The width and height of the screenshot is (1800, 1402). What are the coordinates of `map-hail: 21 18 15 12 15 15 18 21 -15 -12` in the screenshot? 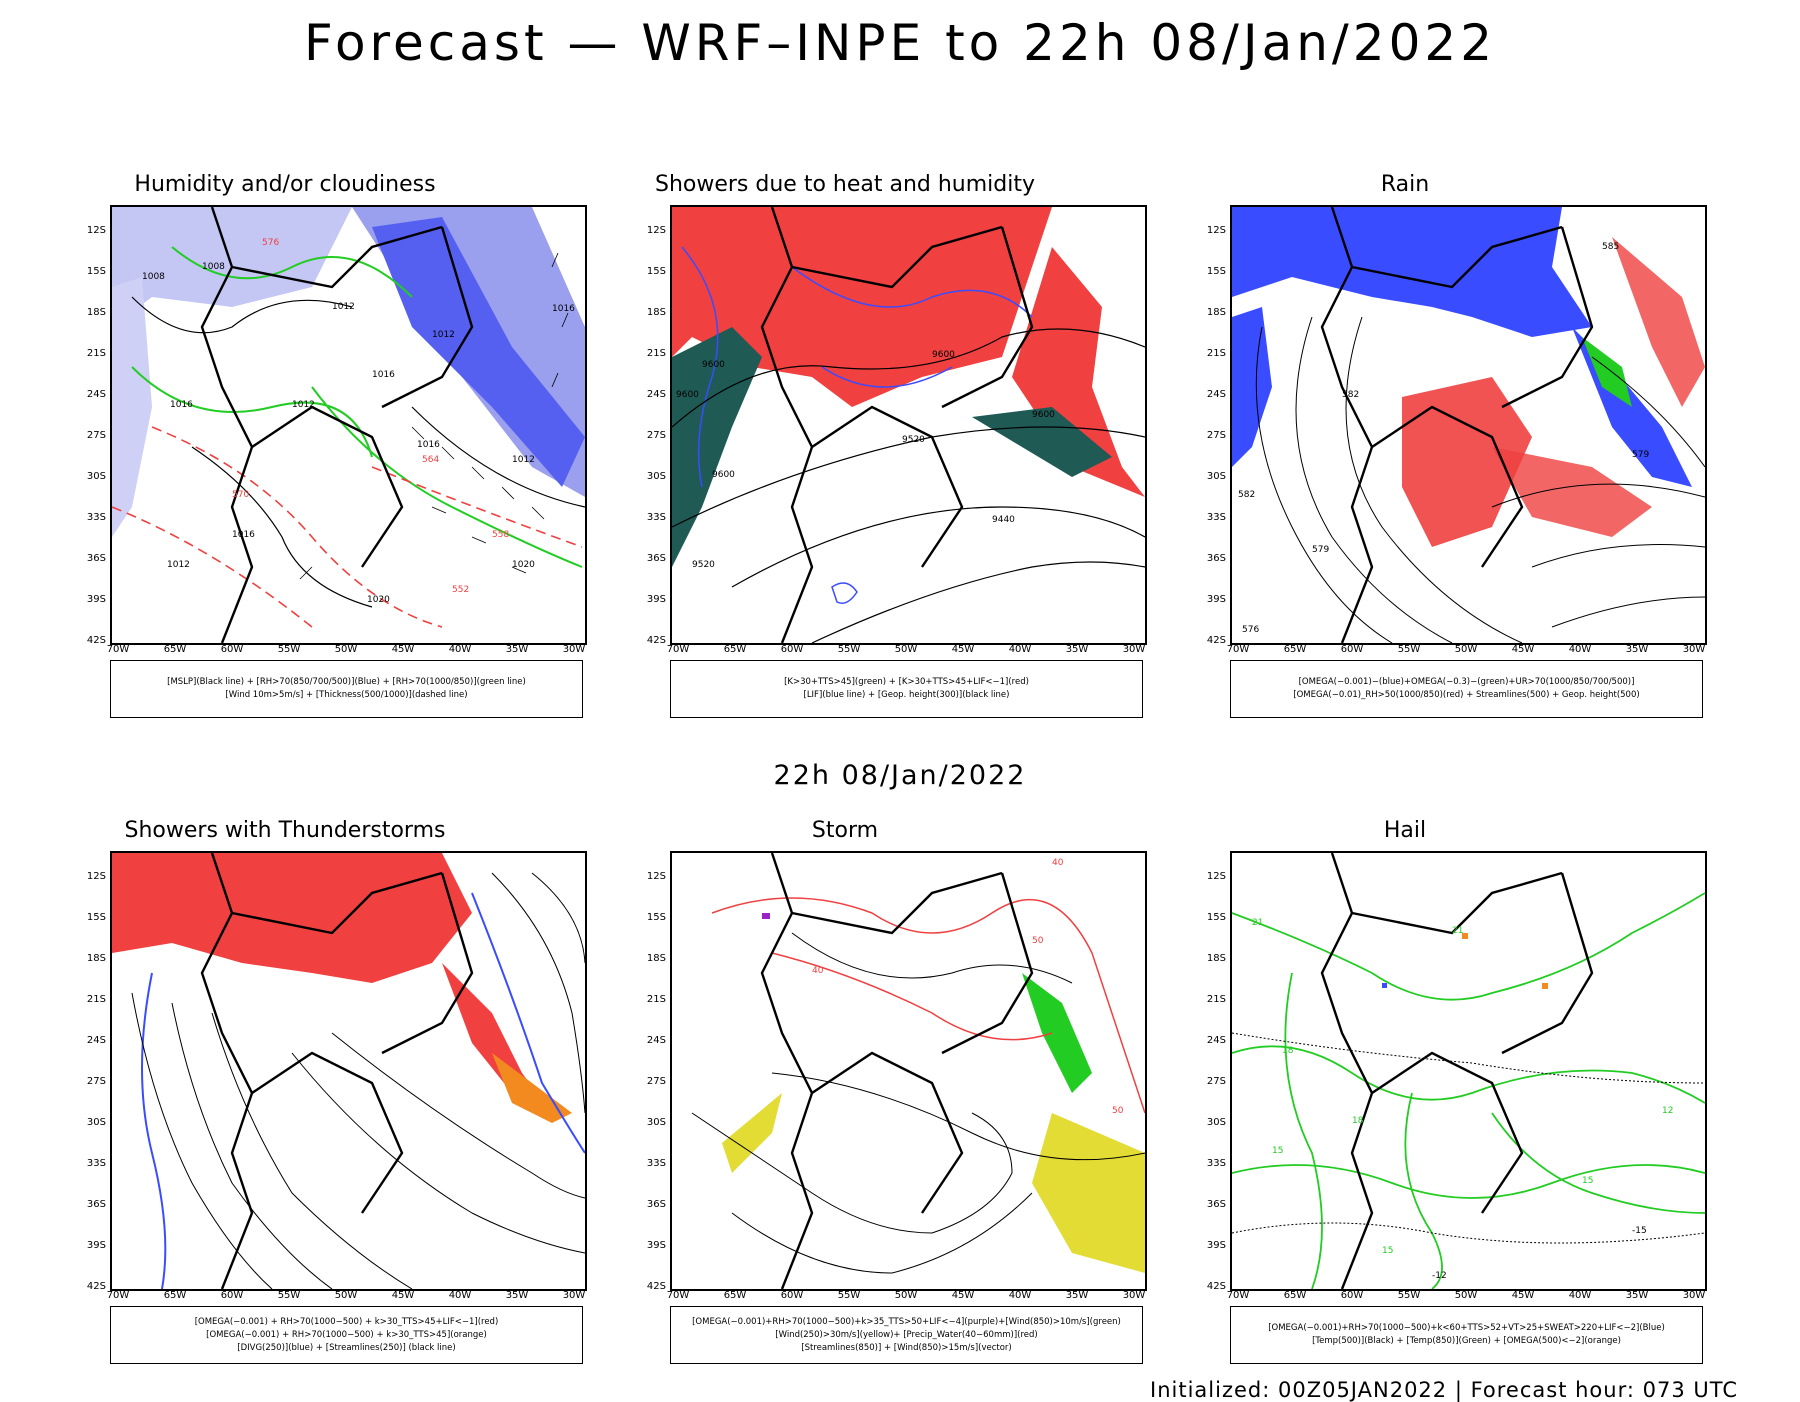 It's located at (1468, 1071).